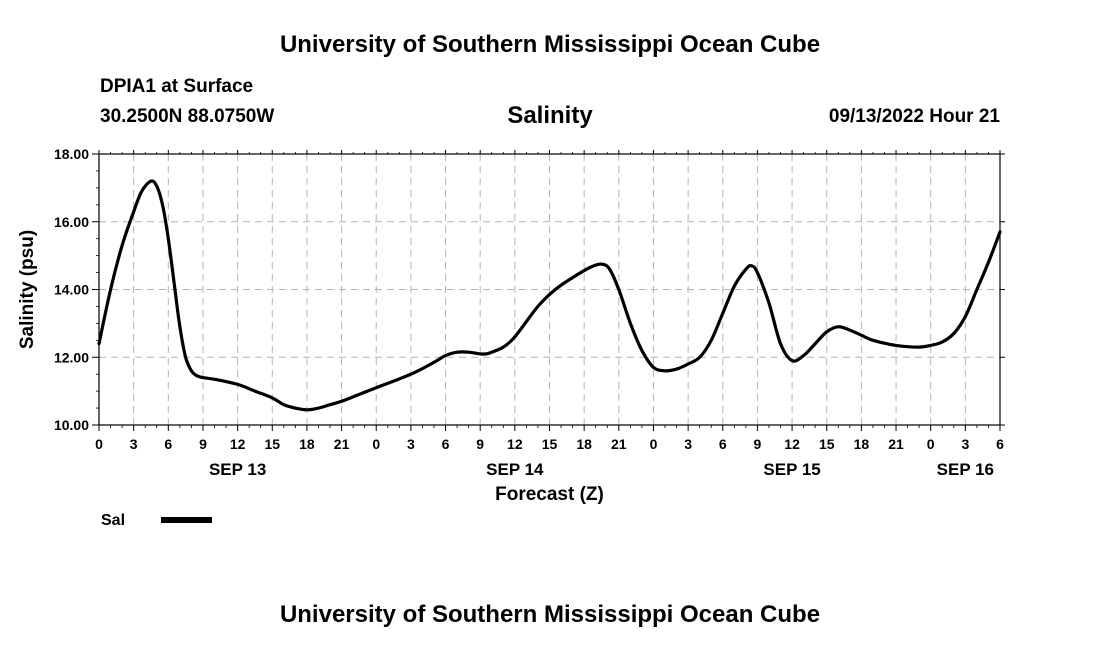 The image size is (1100, 650). I want to click on y-tick-label: 12.00, so click(71, 357).